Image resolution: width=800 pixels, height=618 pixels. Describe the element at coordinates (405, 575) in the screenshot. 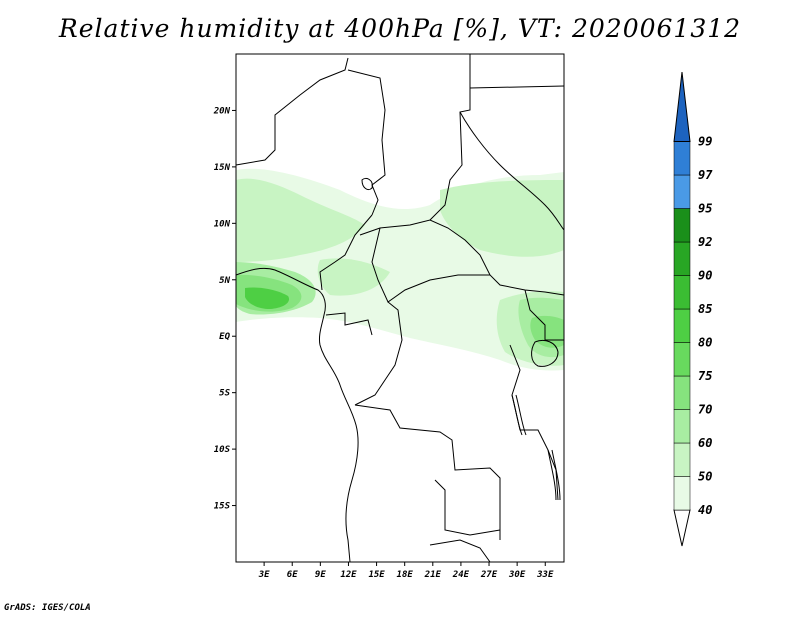

I see `lon-tick-label: 18E` at that location.